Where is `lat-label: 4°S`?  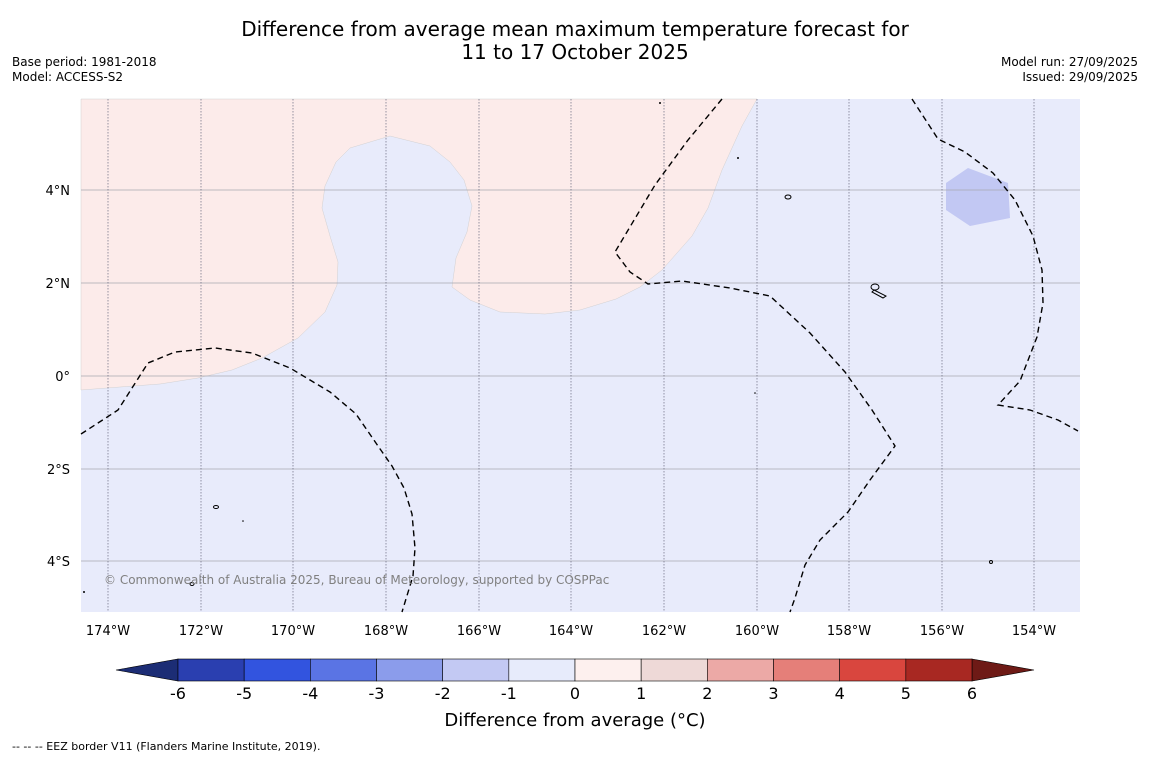
lat-label: 4°S is located at coordinates (58, 562).